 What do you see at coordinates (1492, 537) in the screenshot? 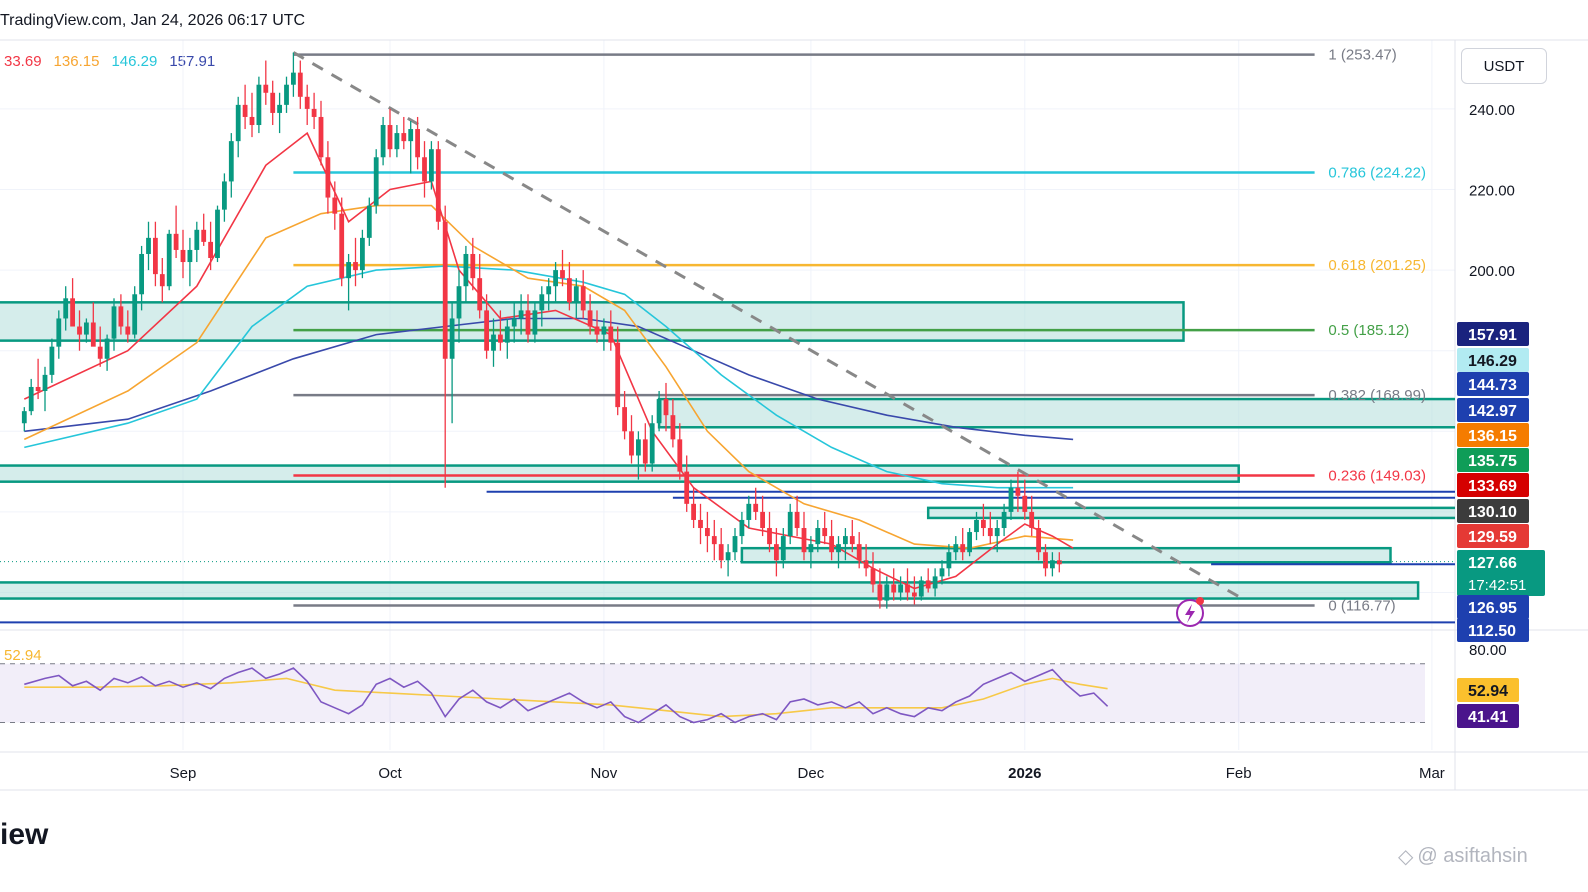
I see `price-tag-label: 129.59` at bounding box center [1492, 537].